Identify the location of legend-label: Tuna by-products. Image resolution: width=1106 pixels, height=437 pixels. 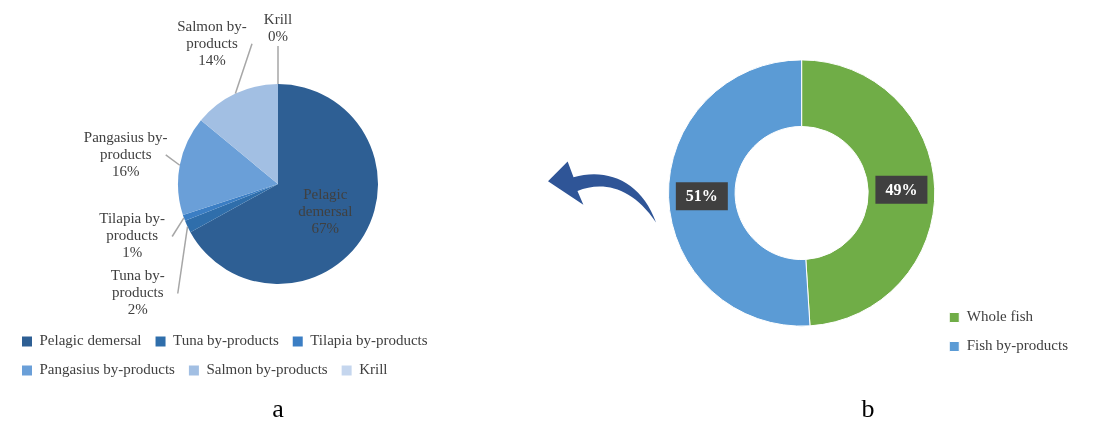
(226, 340).